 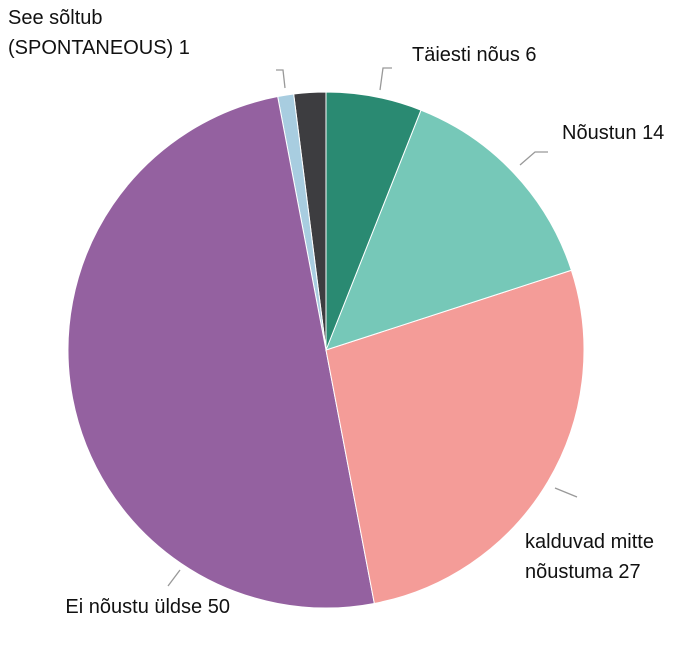 I want to click on slice-label: Ei nõustu üldse 50, so click(x=130, y=607).